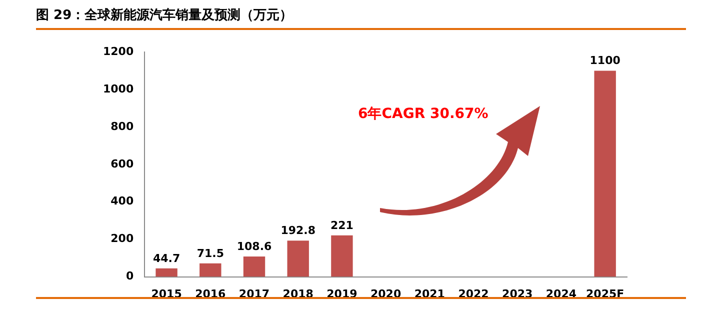 This screenshot has width=707, height=320. Describe the element at coordinates (122, 239) in the screenshot. I see `y-tick-label: 200` at that location.